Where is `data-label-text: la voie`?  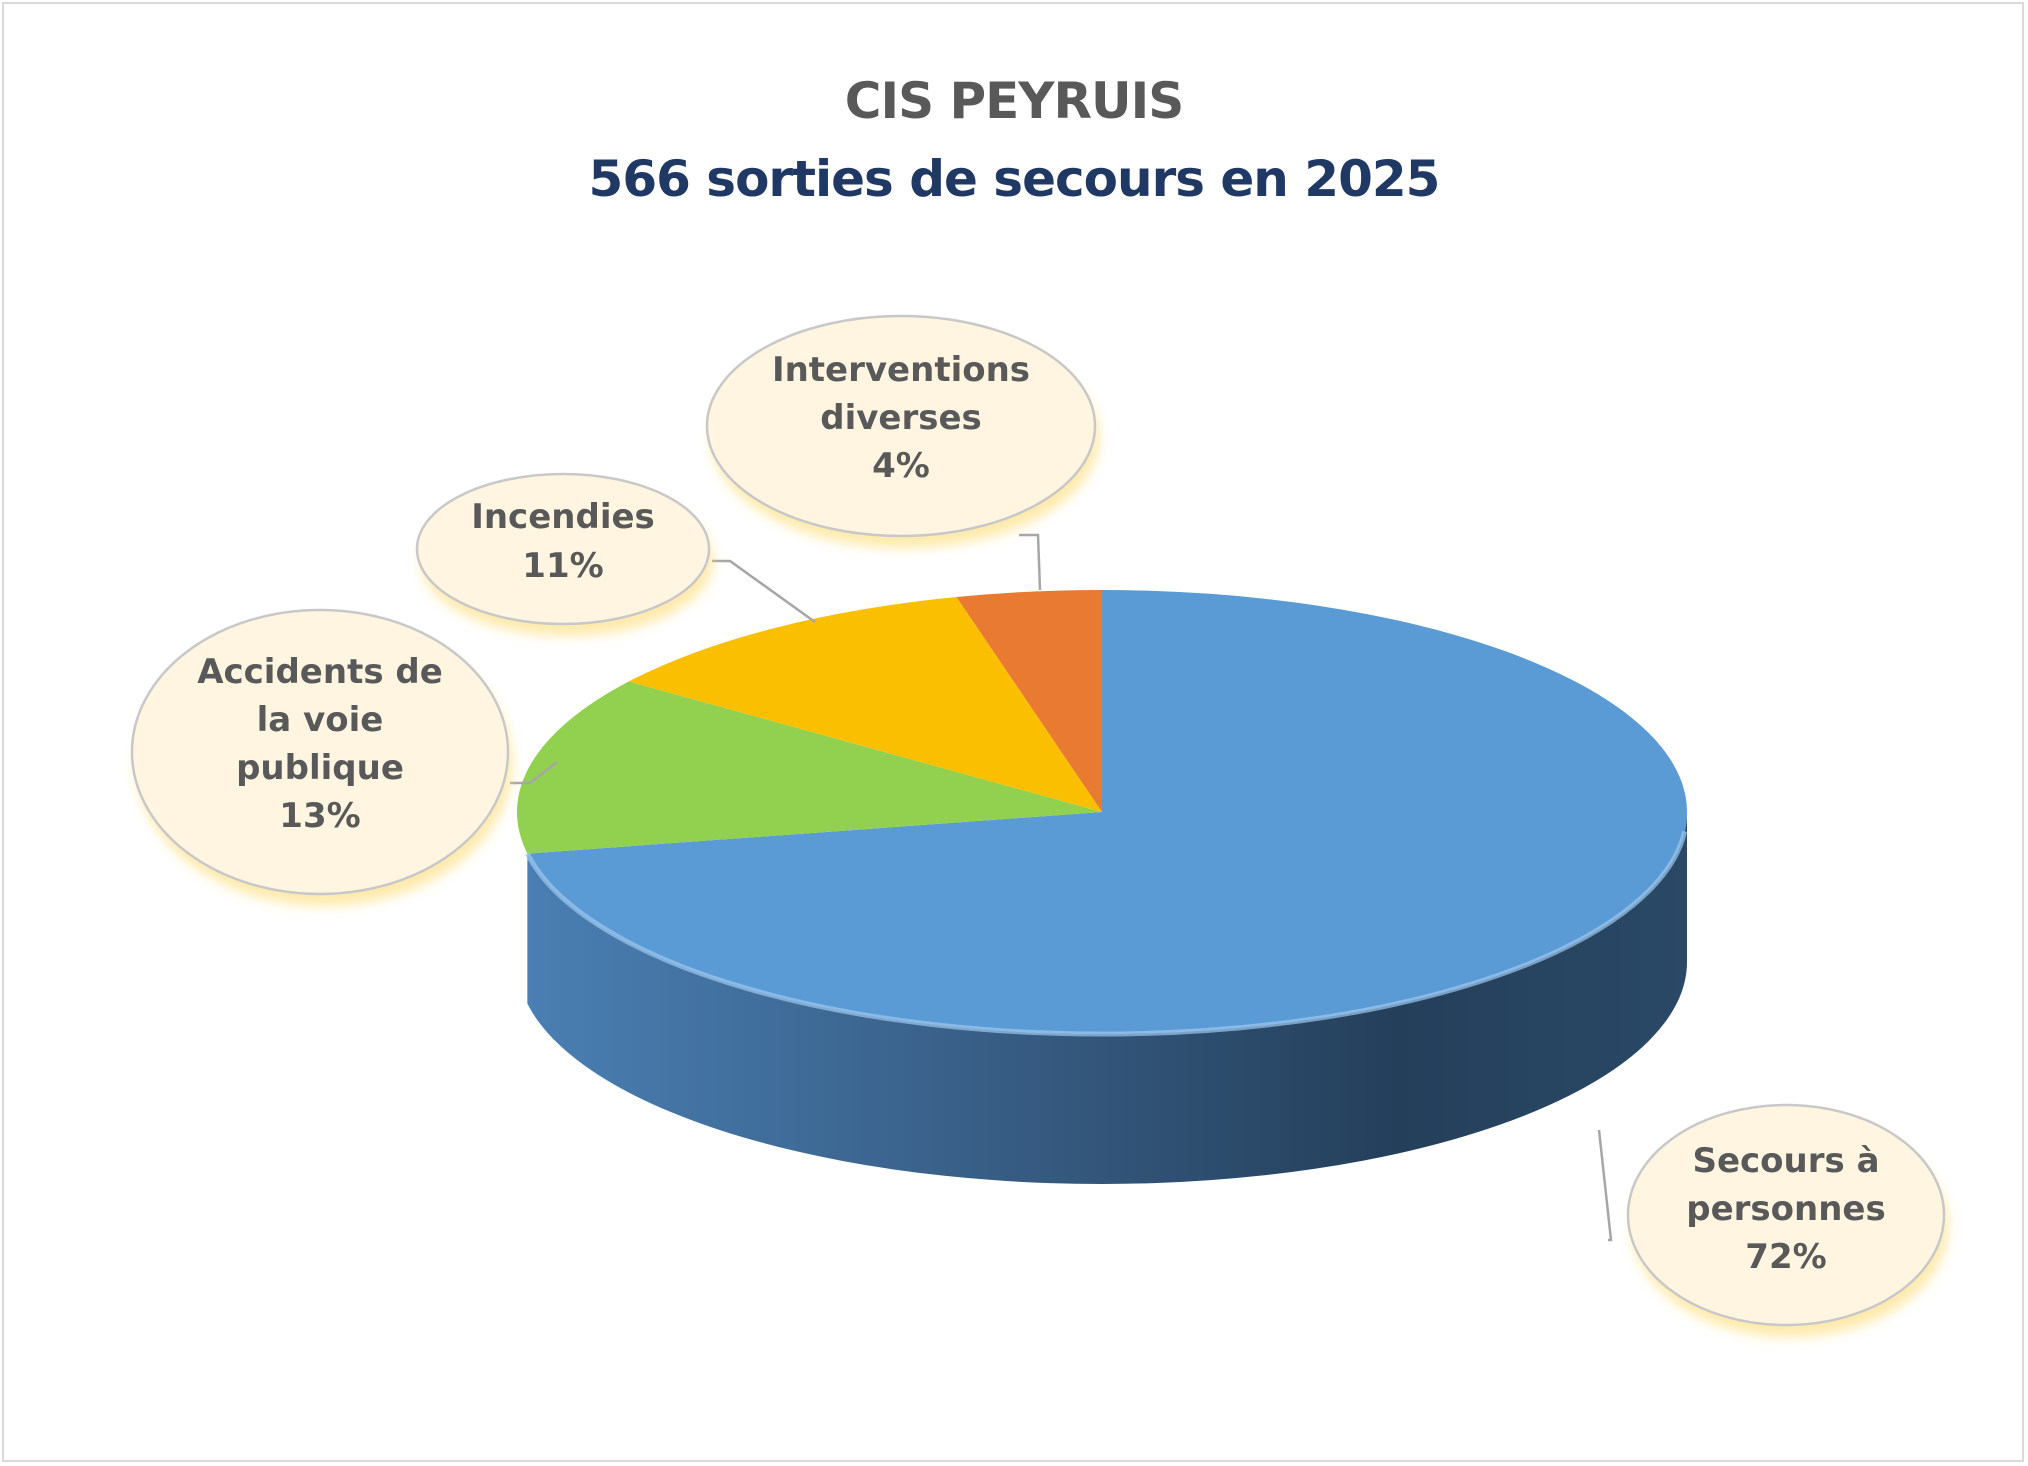
data-label-text: la voie is located at coordinates (320, 720).